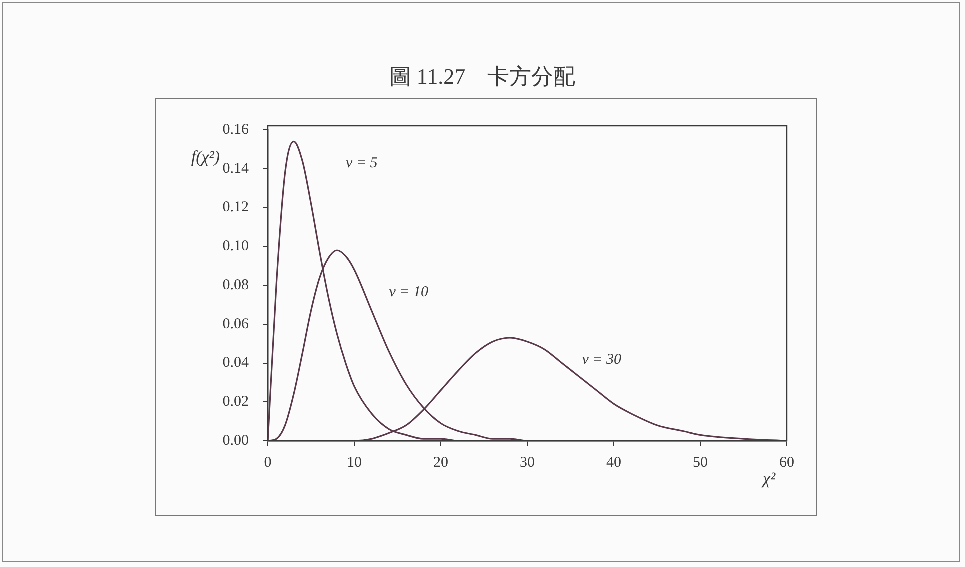 This screenshot has height=567, width=965. Describe the element at coordinates (235, 285) in the screenshot. I see `y-tick-label: 0.08` at that location.